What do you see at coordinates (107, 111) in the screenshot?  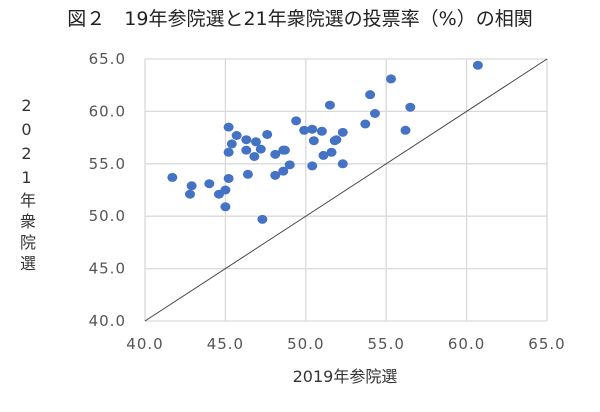 I see `y-tick-label: 60.0` at bounding box center [107, 111].